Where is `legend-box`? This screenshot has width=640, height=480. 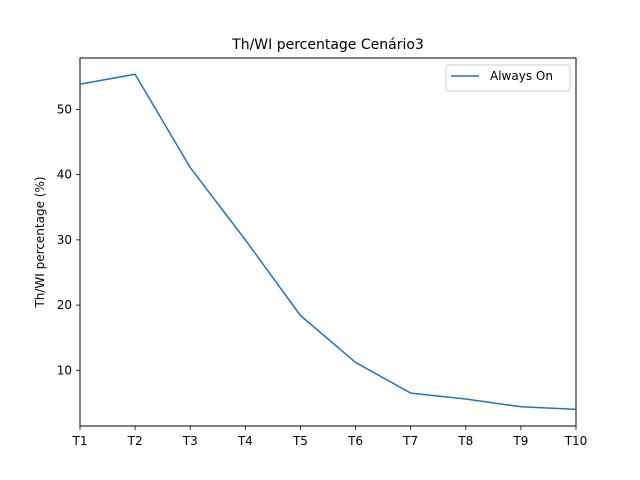
legend-box is located at coordinates (508, 78).